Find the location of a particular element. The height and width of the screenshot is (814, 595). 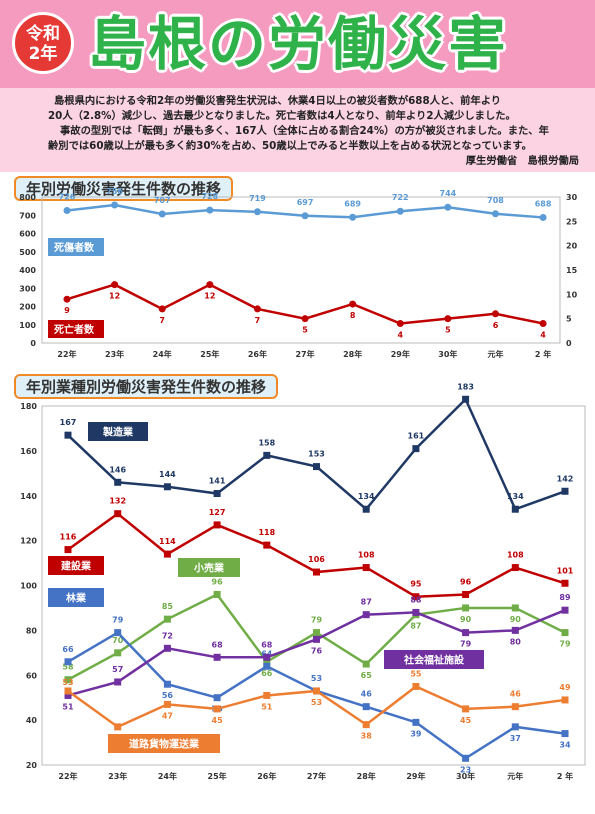

chart2-legend-label: 小売業 is located at coordinates (209, 568).